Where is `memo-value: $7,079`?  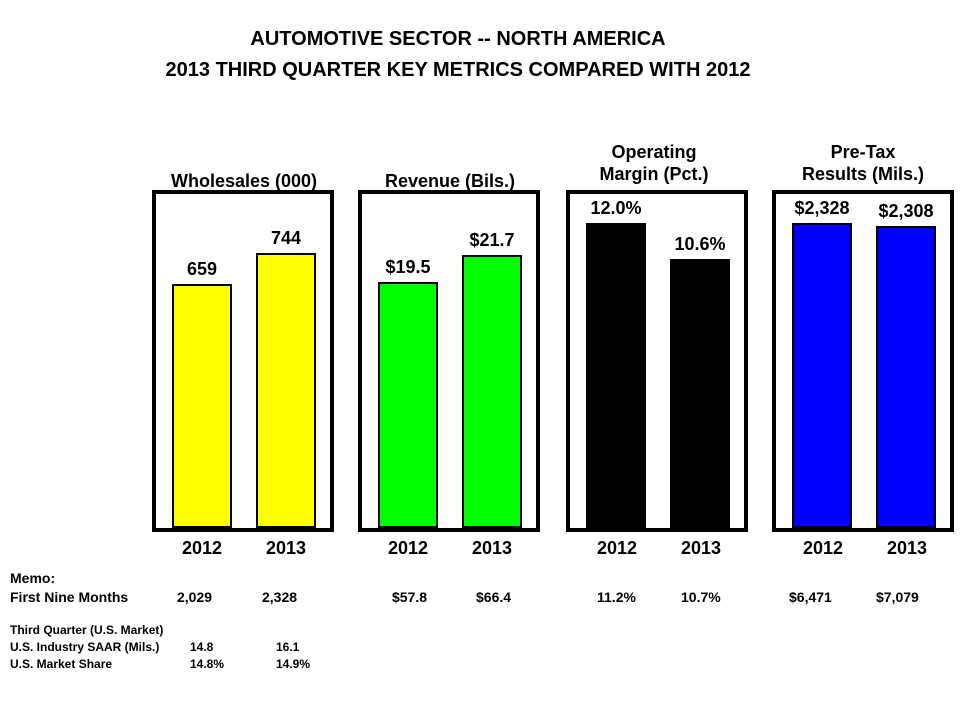 memo-value: $7,079 is located at coordinates (897, 597).